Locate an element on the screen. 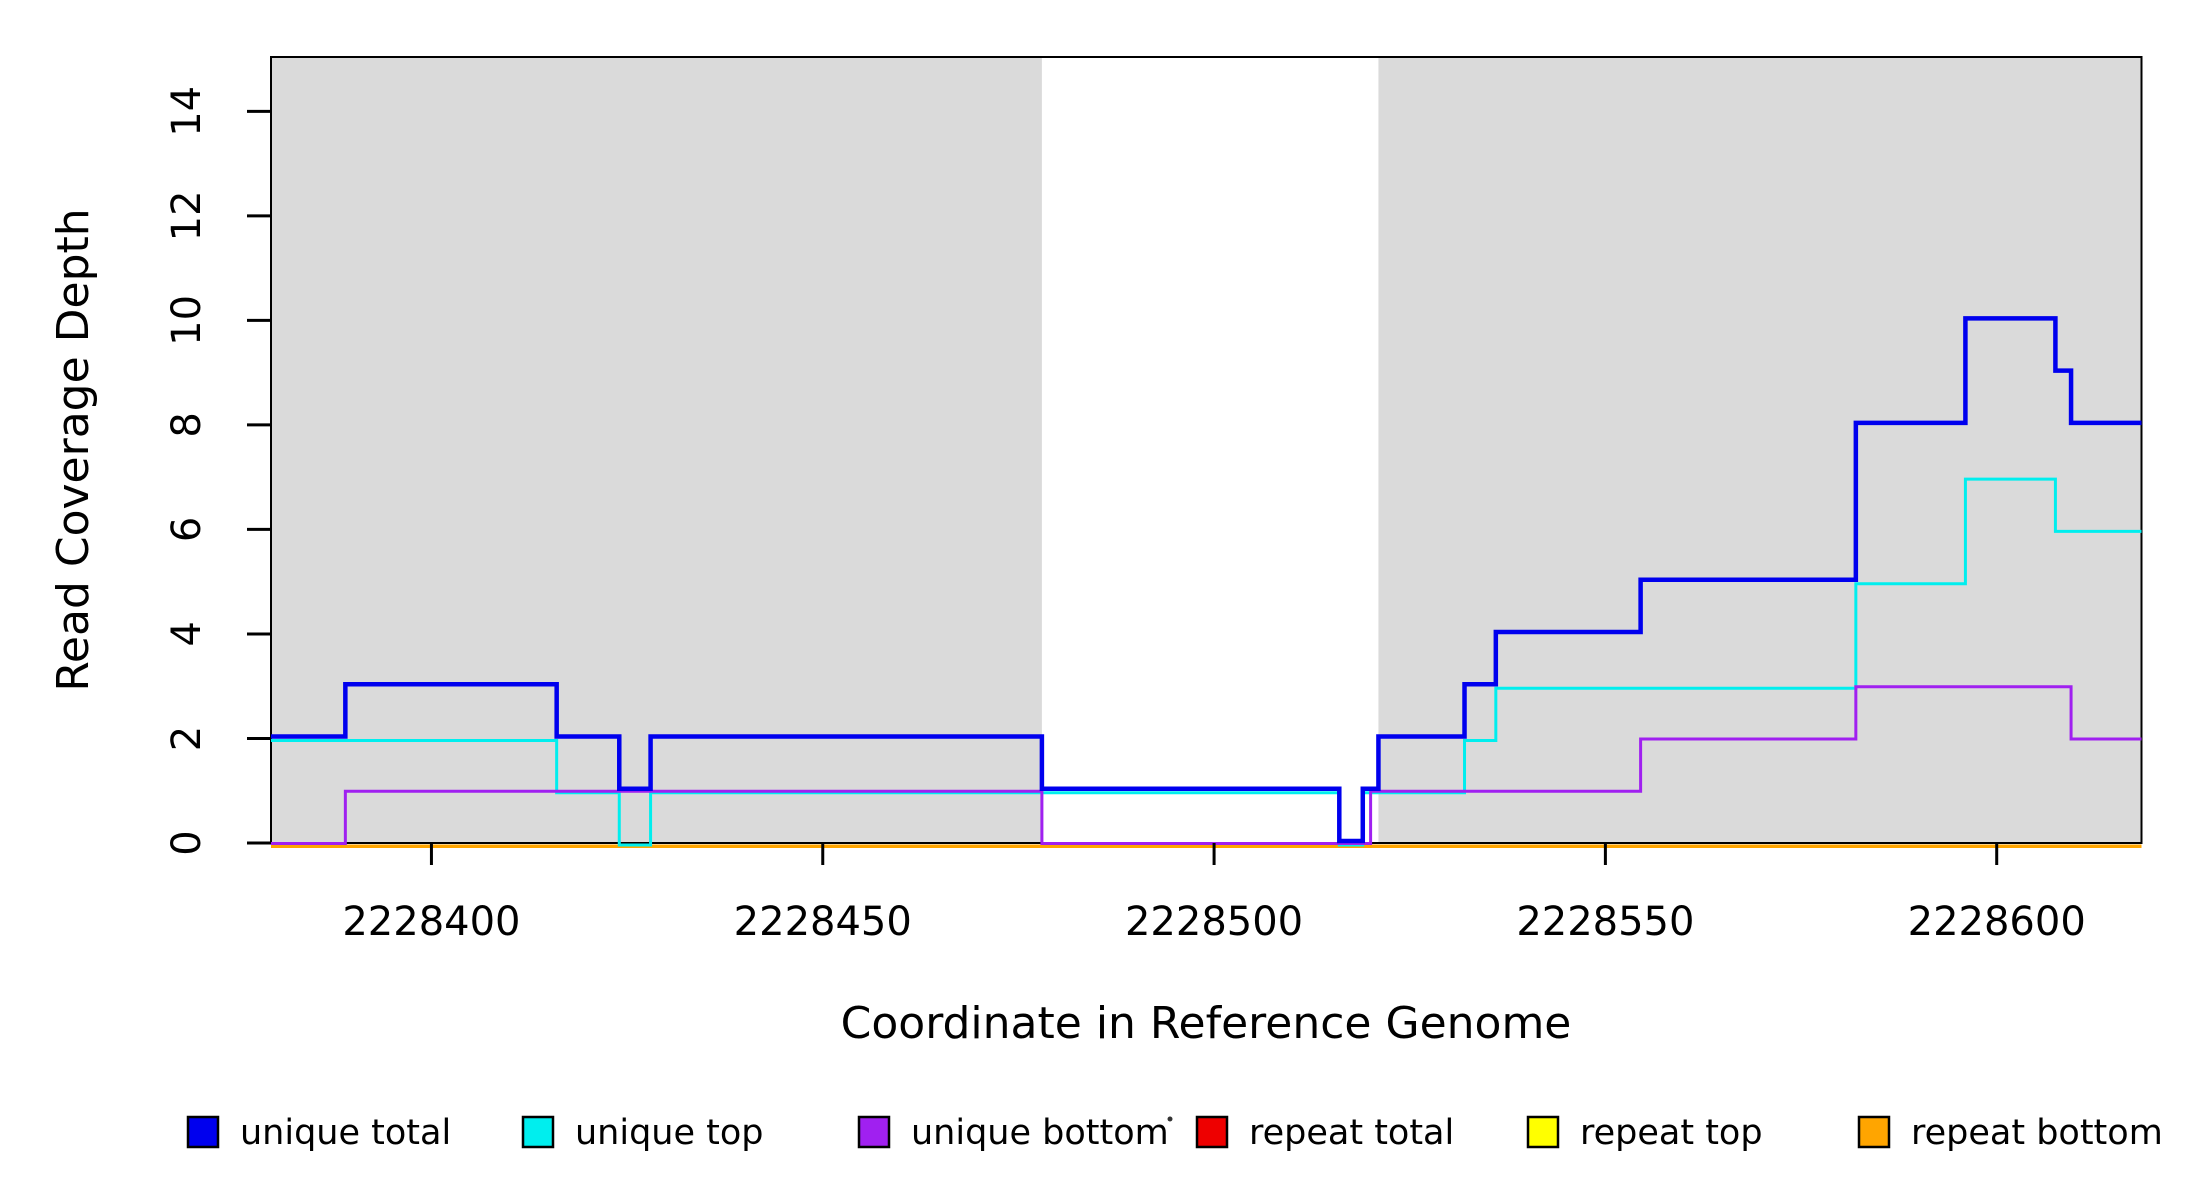  y-axis: 0 2 4 6 8 10 12 14 is located at coordinates (217, 471).